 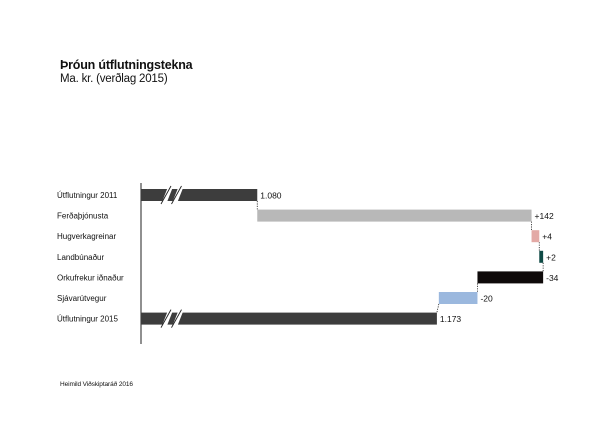 What do you see at coordinates (438, 308) in the screenshot?
I see `connector-line` at bounding box center [438, 308].